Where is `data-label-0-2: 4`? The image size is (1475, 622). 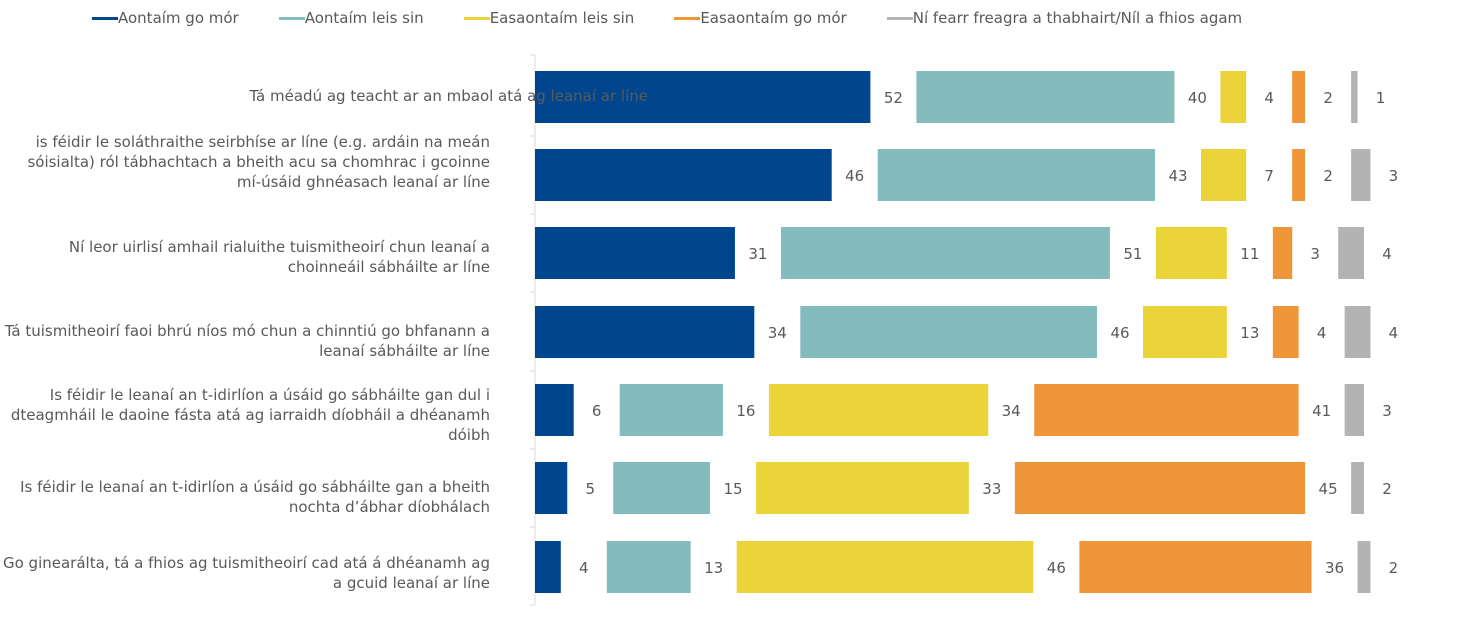
data-label-0-2: 4 is located at coordinates (1269, 98).